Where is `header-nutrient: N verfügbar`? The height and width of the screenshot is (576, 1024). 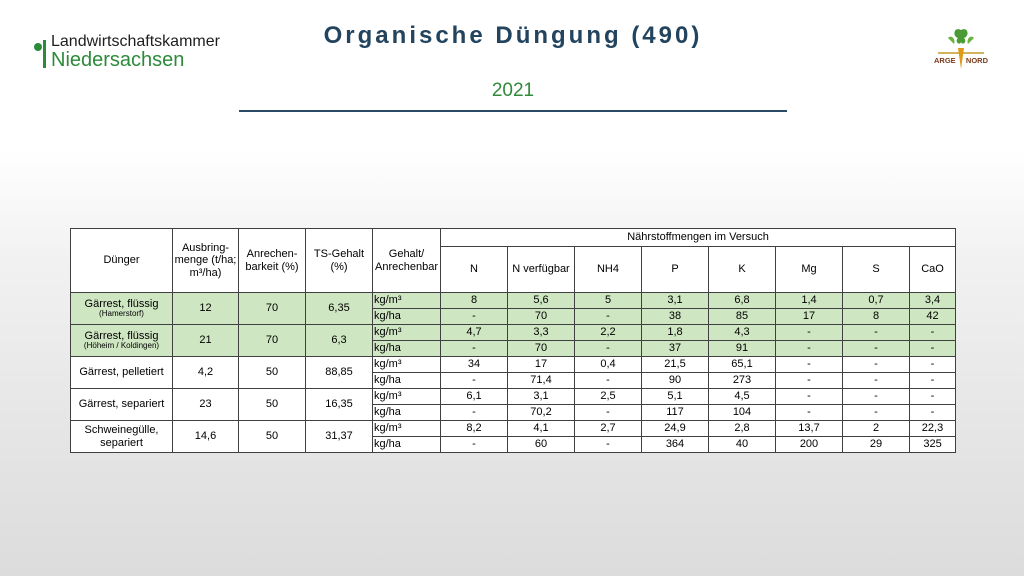
header-nutrient: N verfügbar is located at coordinates (541, 269).